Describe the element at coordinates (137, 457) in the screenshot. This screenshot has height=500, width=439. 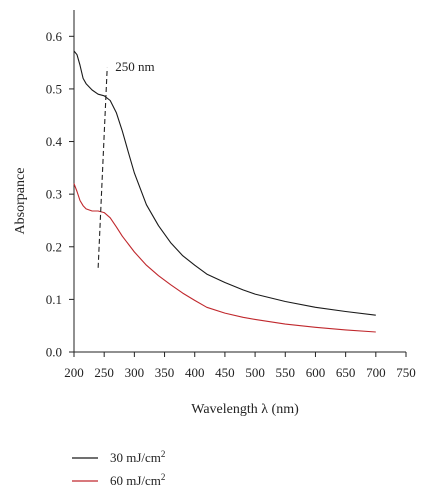
I see `legend-label-1: 30 mJ/cm2` at that location.